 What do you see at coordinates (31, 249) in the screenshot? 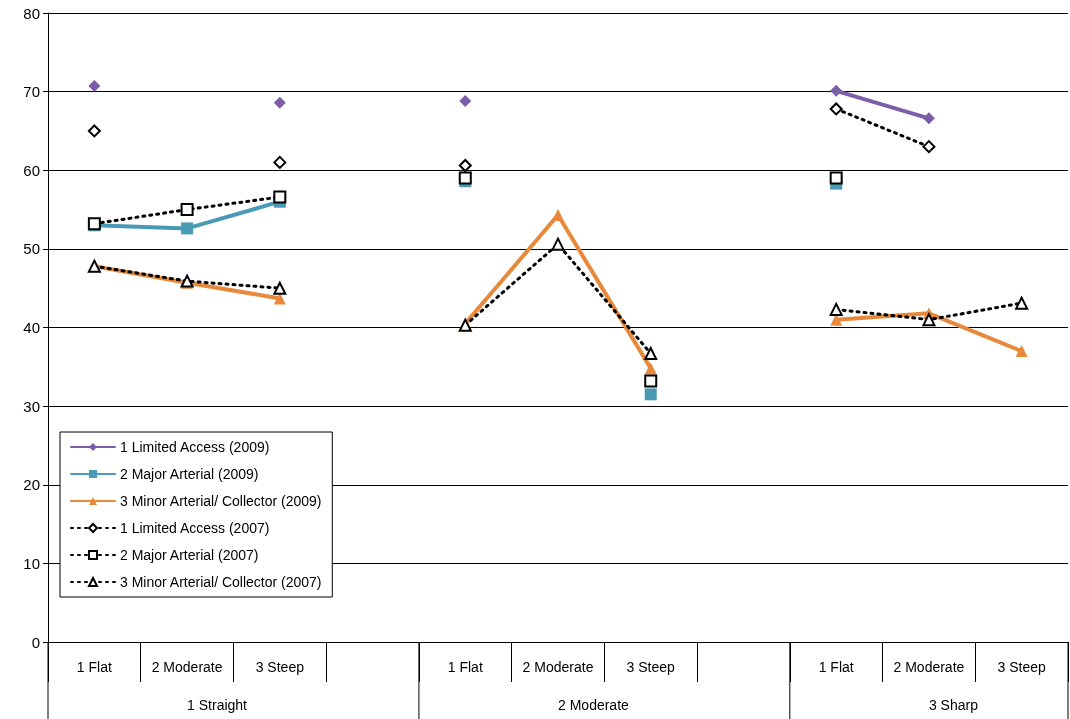
I see `y-tick-label: 50` at bounding box center [31, 249].